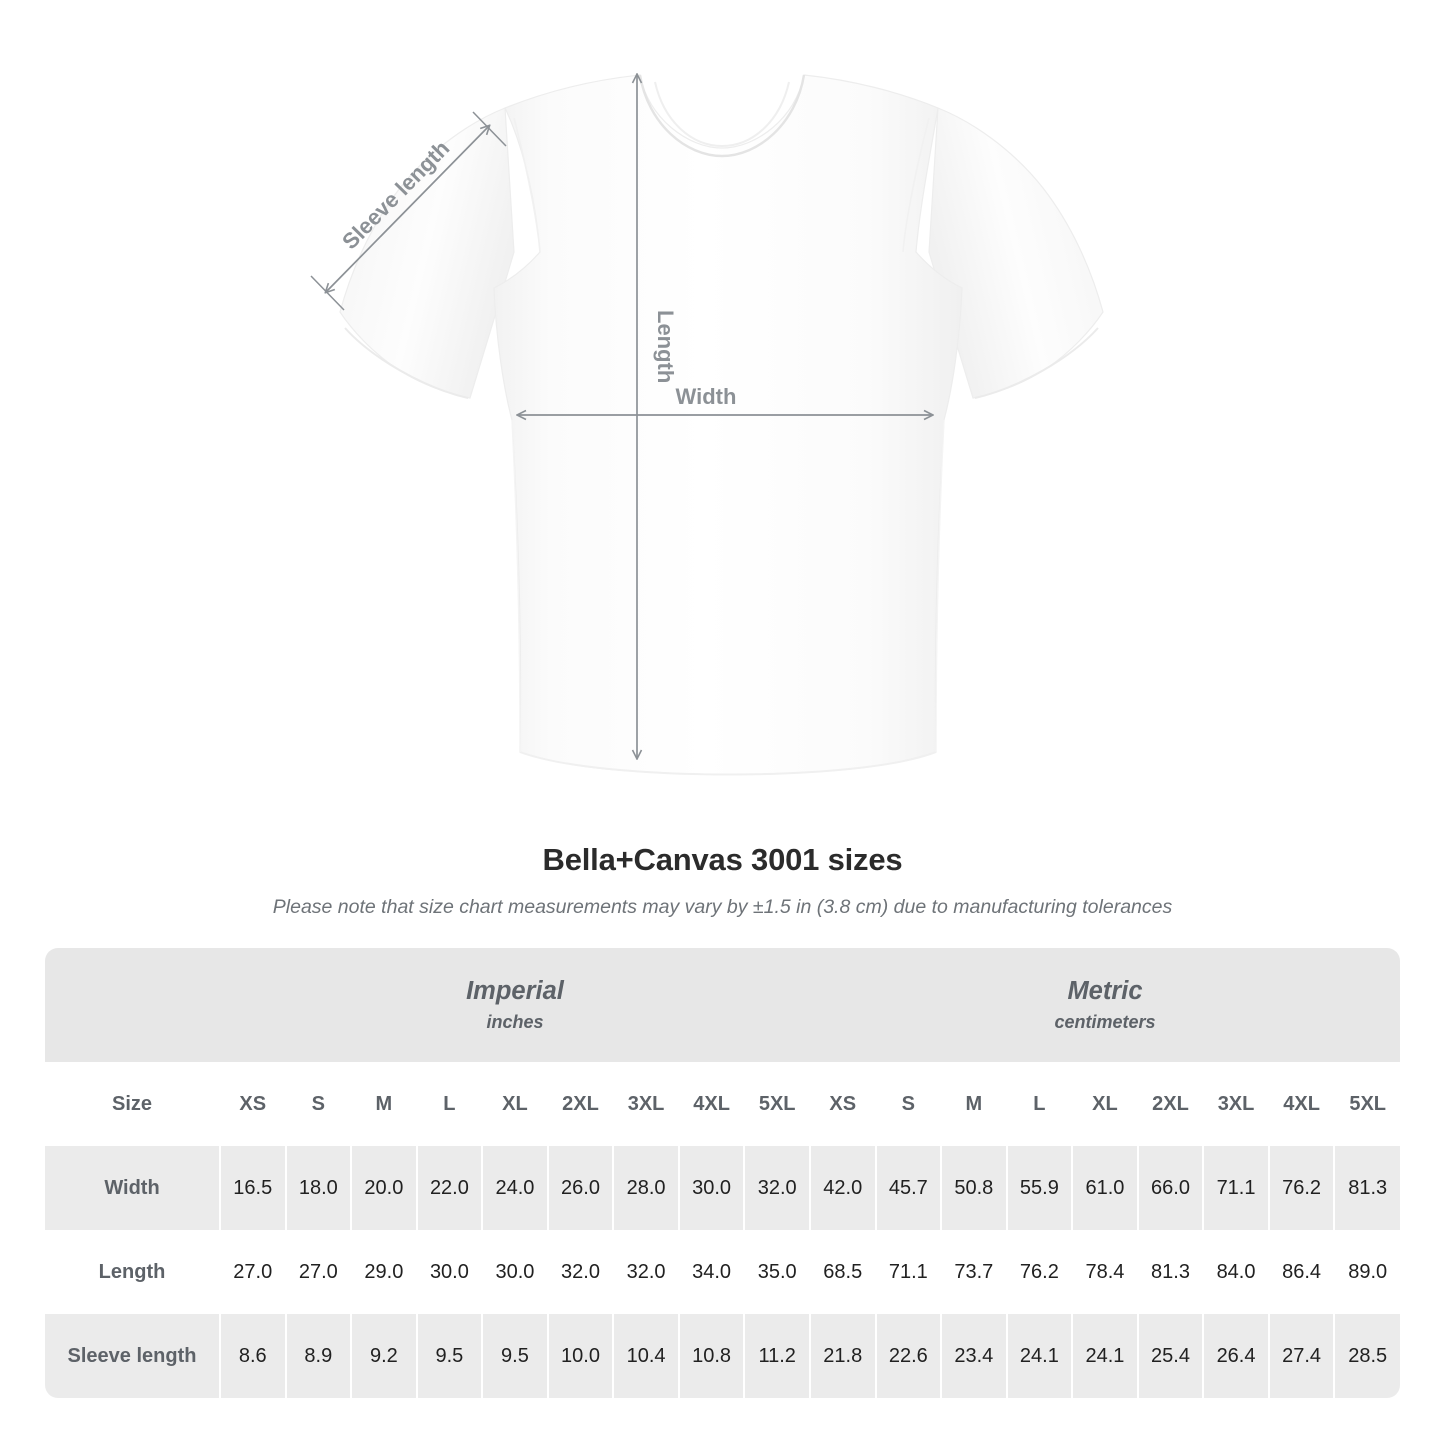  I want to click on measurement-value: 42.0, so click(842, 1188).